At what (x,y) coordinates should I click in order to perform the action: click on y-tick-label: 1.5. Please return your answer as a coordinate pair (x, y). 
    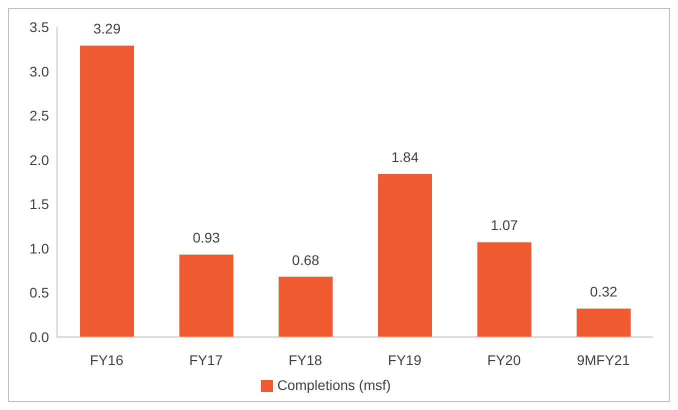
    Looking at the image, I should click on (40, 204).